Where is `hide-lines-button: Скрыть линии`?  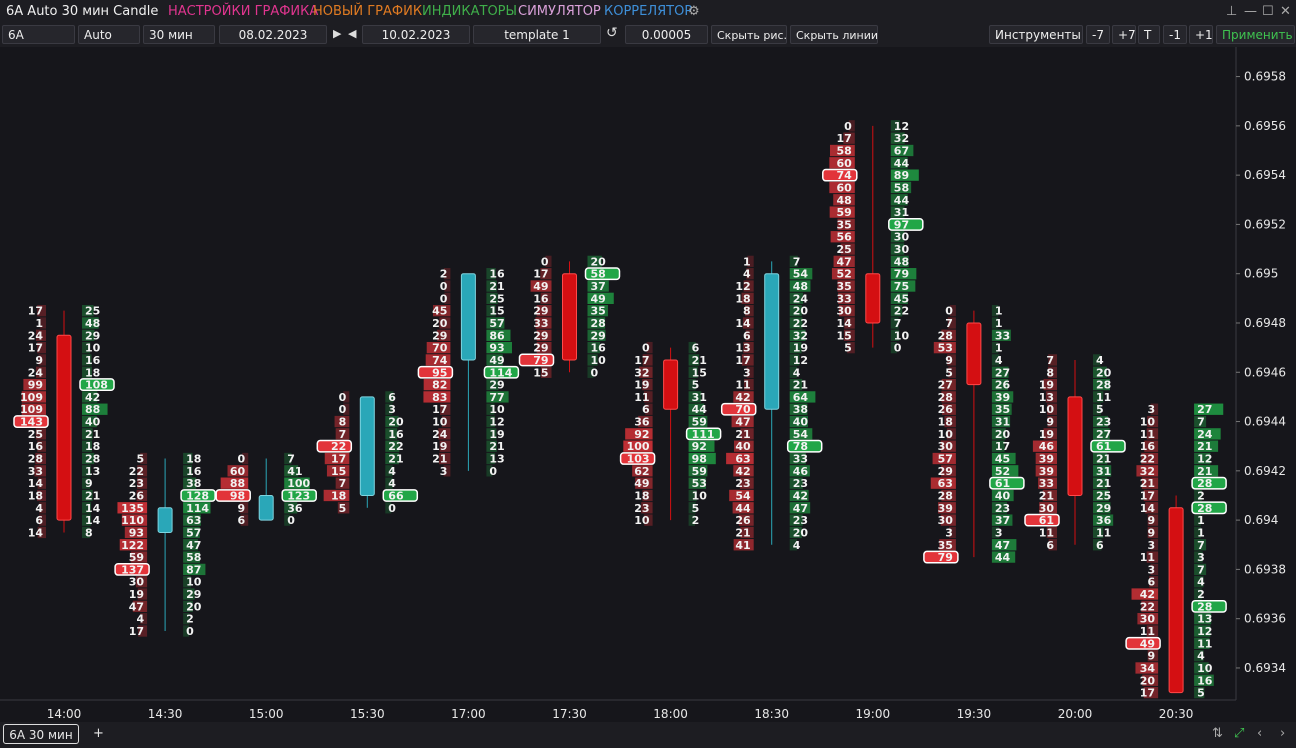
hide-lines-button: Скрыть линии is located at coordinates (834, 34).